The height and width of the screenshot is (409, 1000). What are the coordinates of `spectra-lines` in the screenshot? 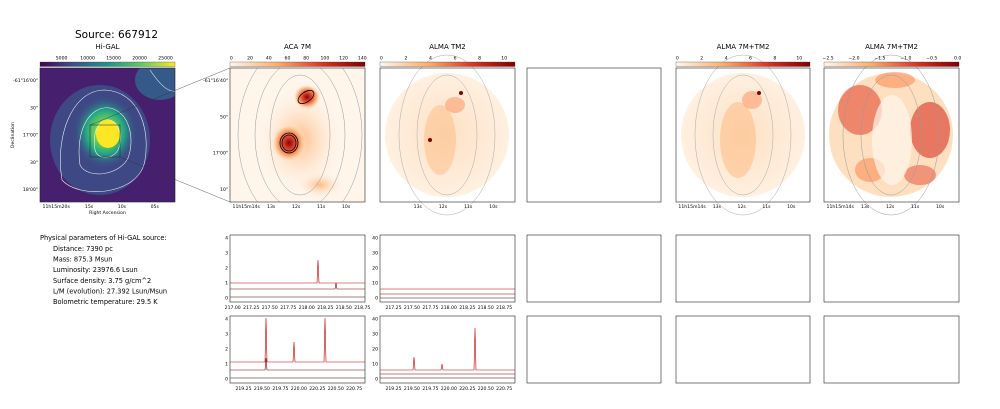 It's located at (372, 319).